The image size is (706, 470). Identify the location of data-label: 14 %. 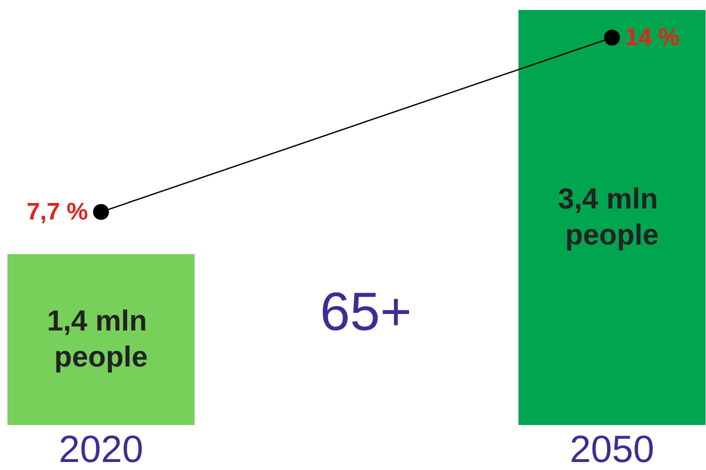
(652, 38).